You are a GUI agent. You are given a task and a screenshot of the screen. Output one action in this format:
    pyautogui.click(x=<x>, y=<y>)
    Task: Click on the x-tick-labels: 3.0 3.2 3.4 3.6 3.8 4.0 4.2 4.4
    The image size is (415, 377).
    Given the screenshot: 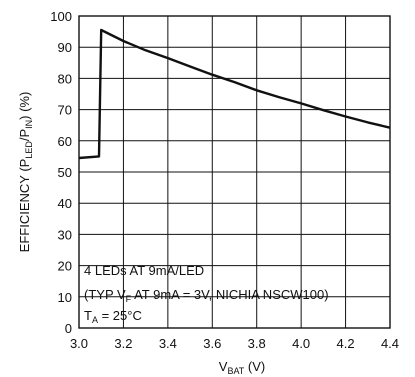 What is the action you would take?
    pyautogui.click(x=234, y=343)
    